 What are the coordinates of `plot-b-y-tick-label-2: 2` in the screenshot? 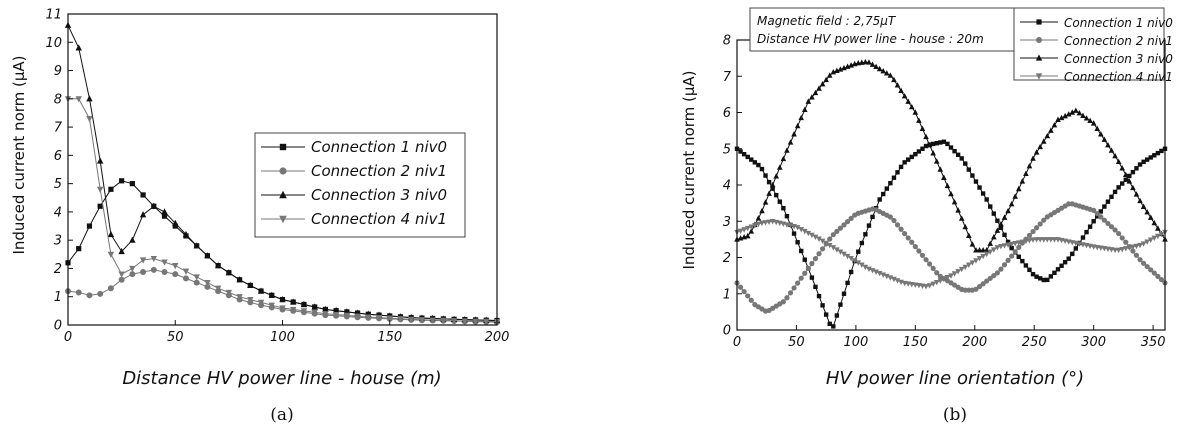 It's located at (727, 258).